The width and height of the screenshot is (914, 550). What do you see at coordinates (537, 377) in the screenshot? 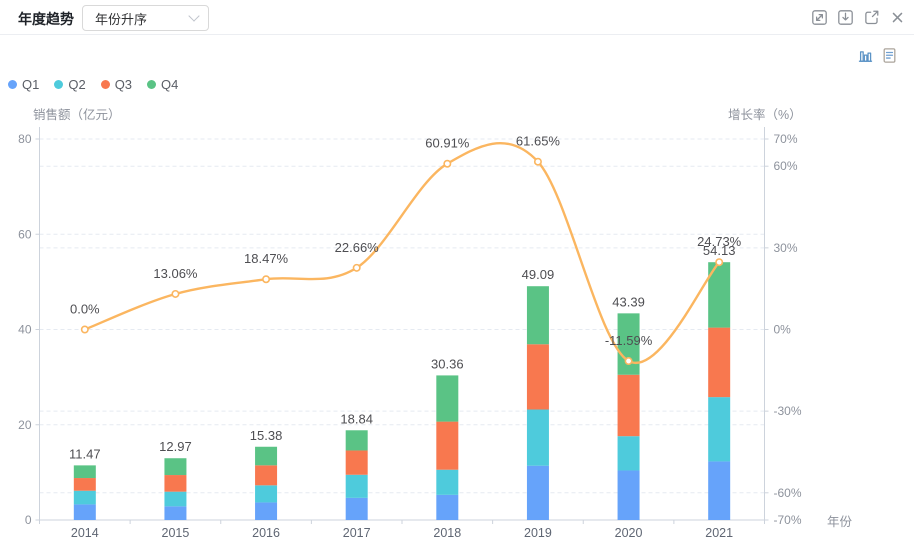
I see `bar-segment-q3-2019` at bounding box center [537, 377].